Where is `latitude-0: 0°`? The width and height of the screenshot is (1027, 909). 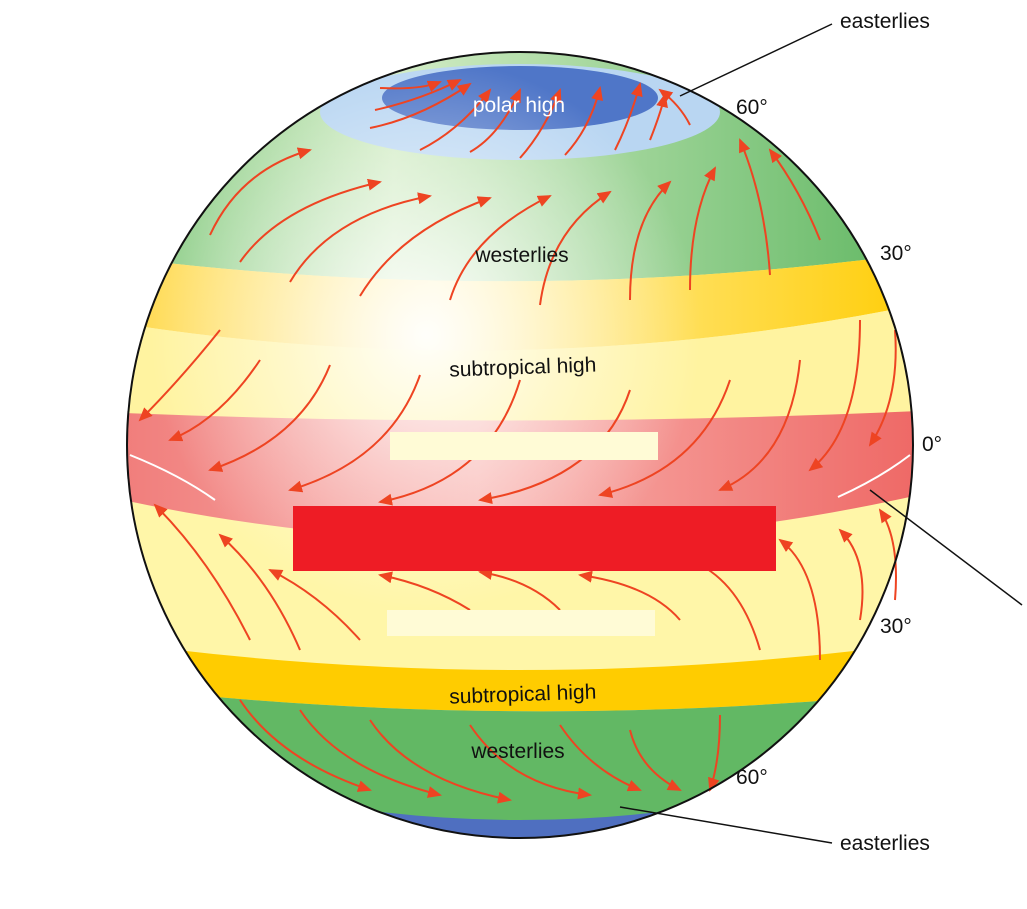
latitude-0: 0° is located at coordinates (932, 444).